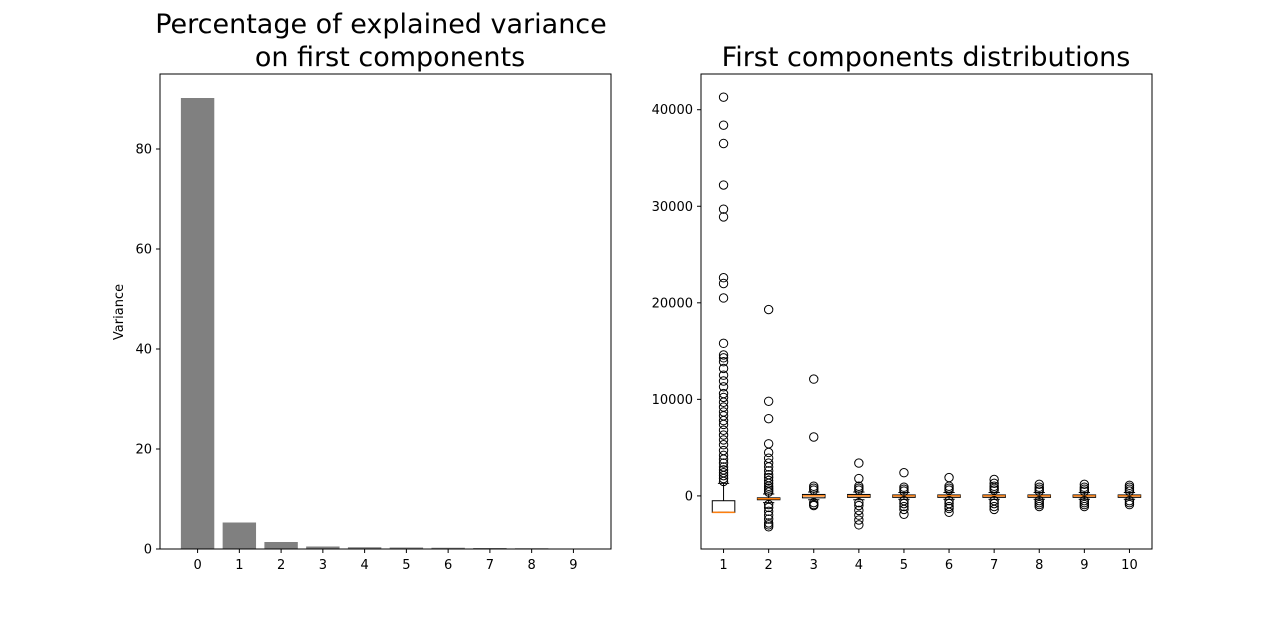 This screenshot has height=617, width=1280. What do you see at coordinates (143, 250) in the screenshot?
I see `y-tick-label-60: 60` at bounding box center [143, 250].